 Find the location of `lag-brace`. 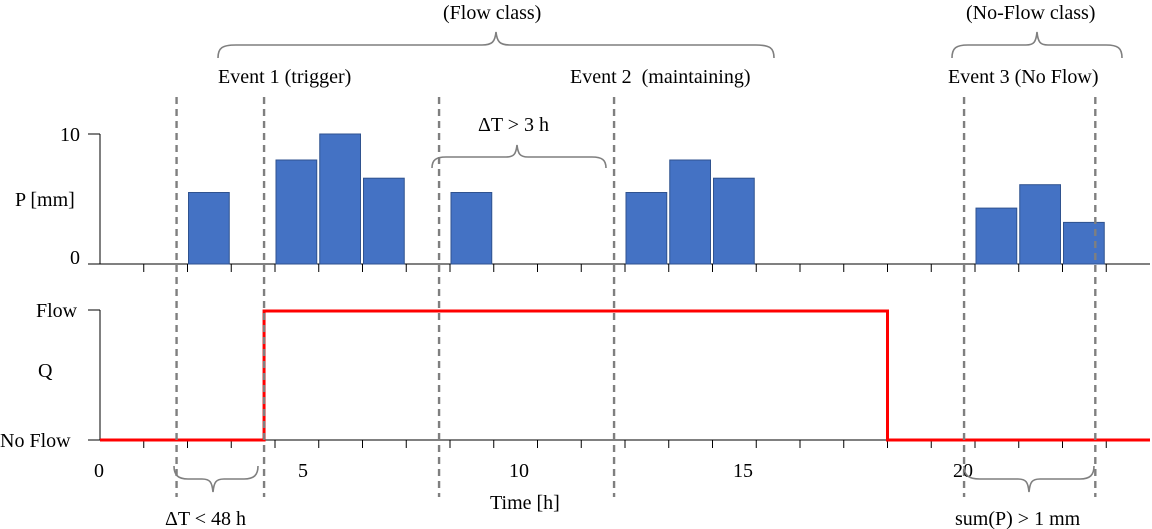

lag-brace is located at coordinates (216, 479).